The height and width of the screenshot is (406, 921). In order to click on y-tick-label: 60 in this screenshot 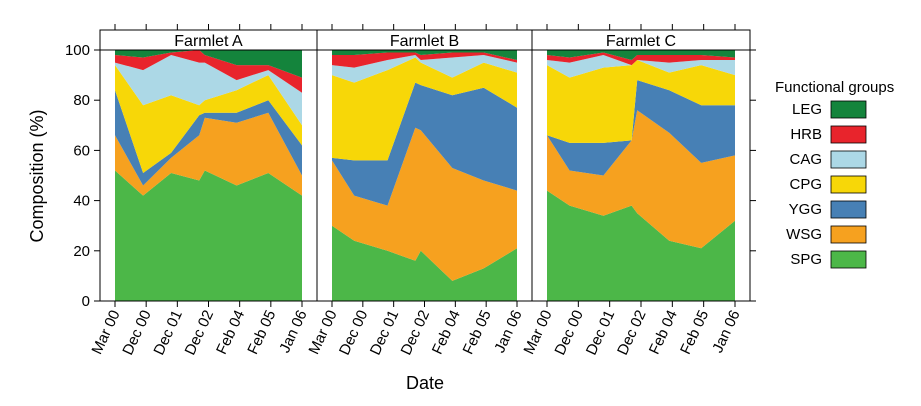, I will do `click(81, 150)`.